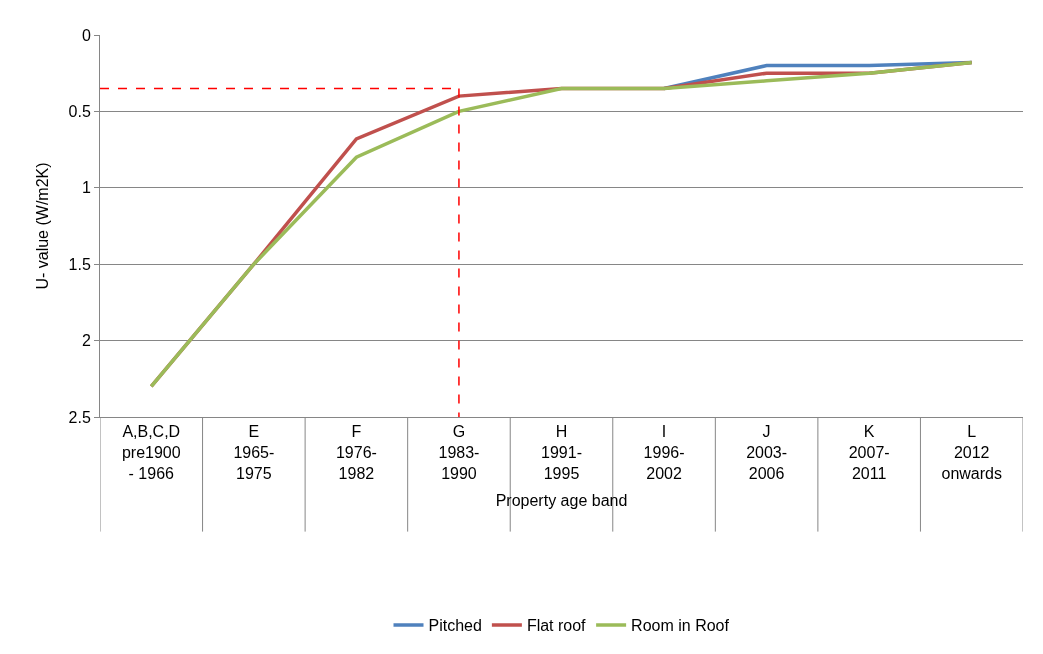  What do you see at coordinates (79, 417) in the screenshot?
I see `y-tick-label: 2.5` at bounding box center [79, 417].